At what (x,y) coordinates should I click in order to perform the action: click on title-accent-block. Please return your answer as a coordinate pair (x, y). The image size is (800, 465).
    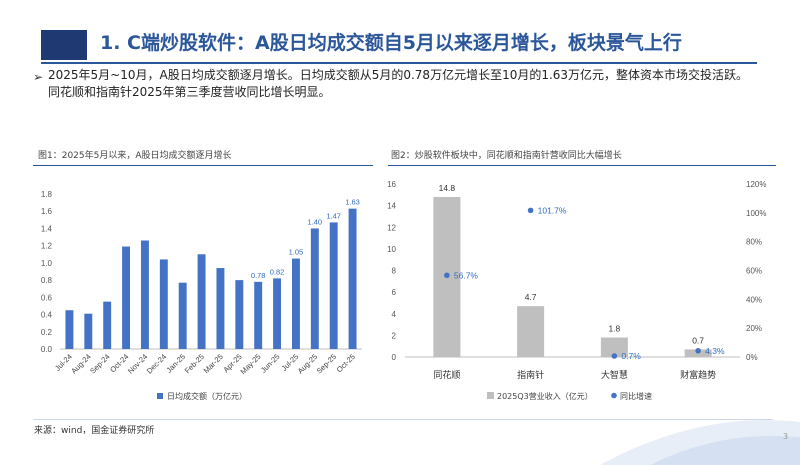
    Looking at the image, I should click on (64, 45).